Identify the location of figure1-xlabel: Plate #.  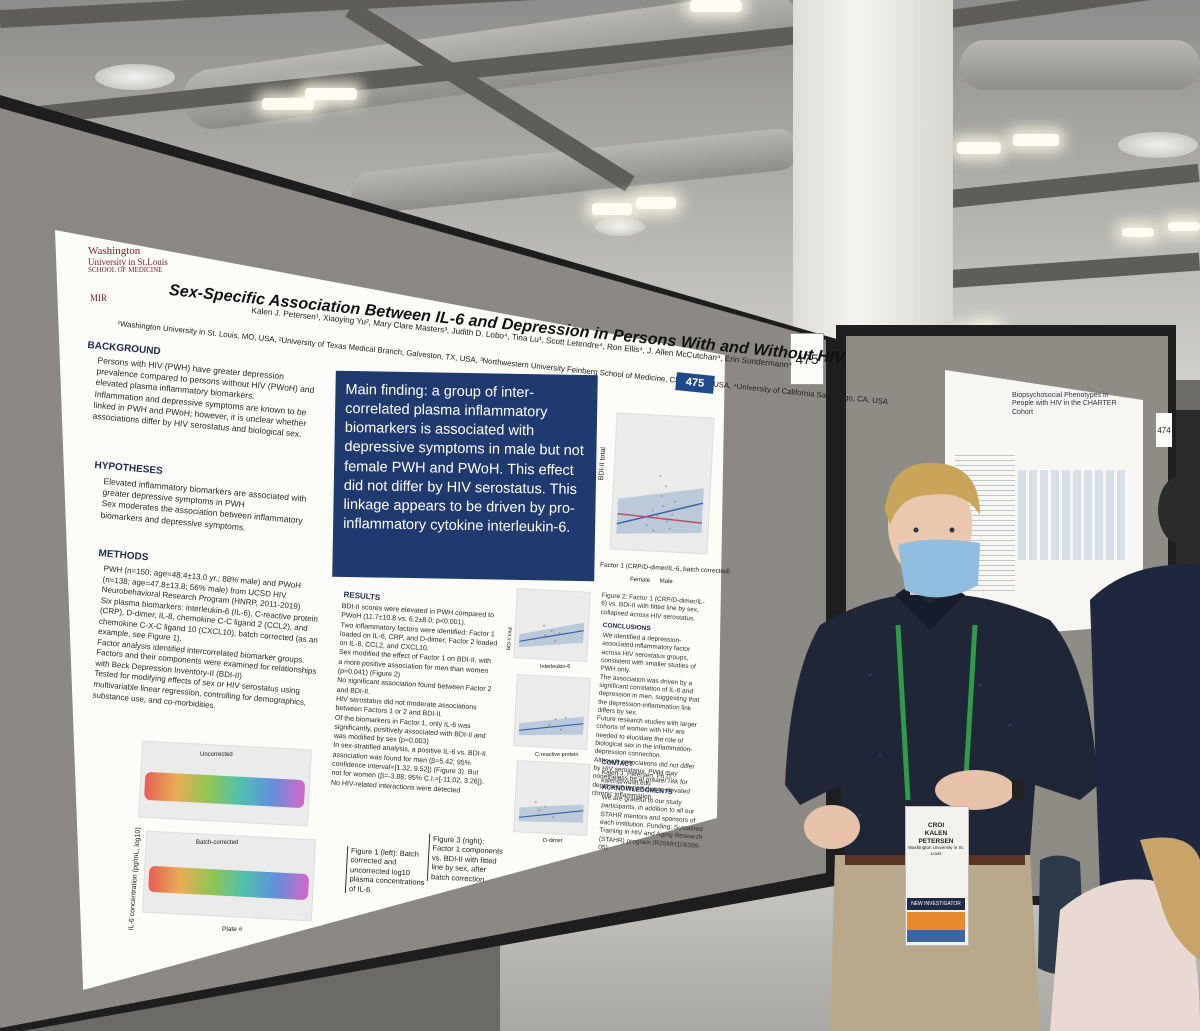
(232, 929).